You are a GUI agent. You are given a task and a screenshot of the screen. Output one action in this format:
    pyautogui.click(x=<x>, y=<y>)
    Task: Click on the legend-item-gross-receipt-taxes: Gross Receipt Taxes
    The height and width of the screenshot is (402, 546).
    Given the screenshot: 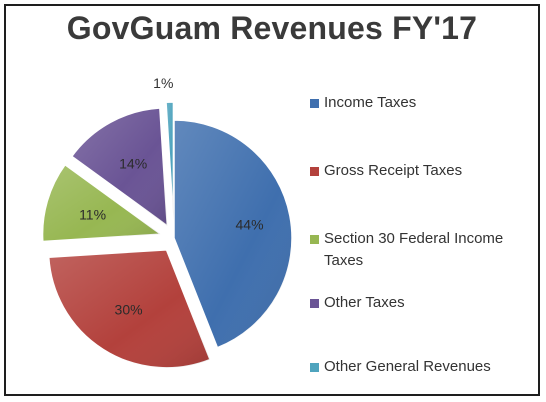 What is the action you would take?
    pyautogui.click(x=415, y=171)
    